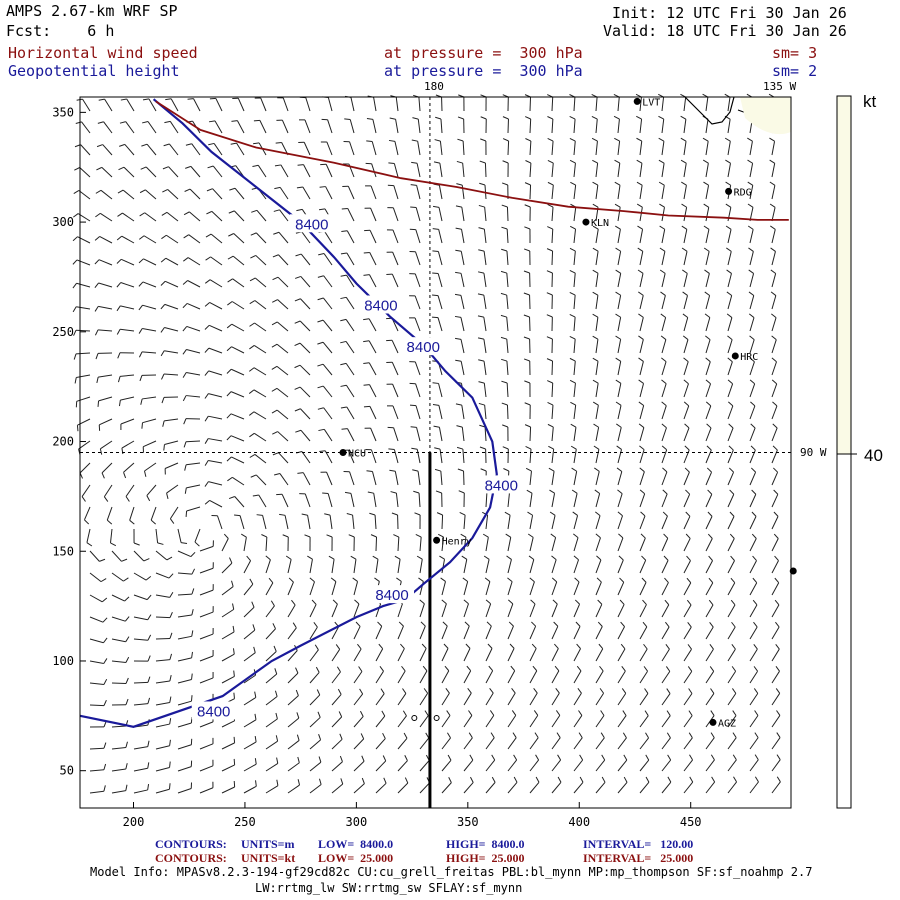  Describe the element at coordinates (743, 192) in the screenshot. I see `station-label: RDG` at that location.